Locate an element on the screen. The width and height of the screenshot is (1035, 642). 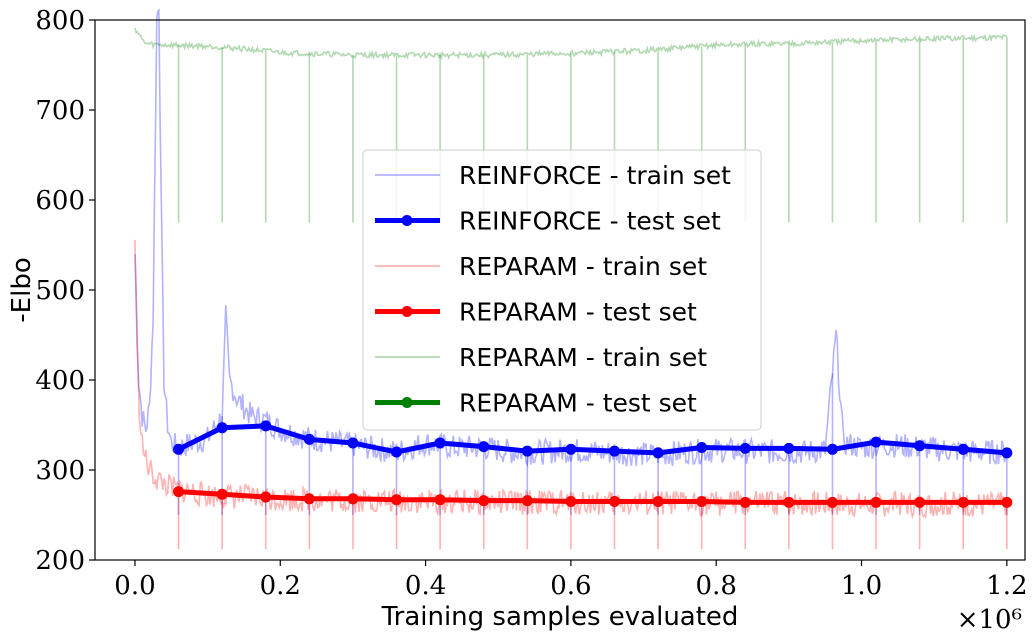
y-tick-label: 600 is located at coordinates (60, 201).